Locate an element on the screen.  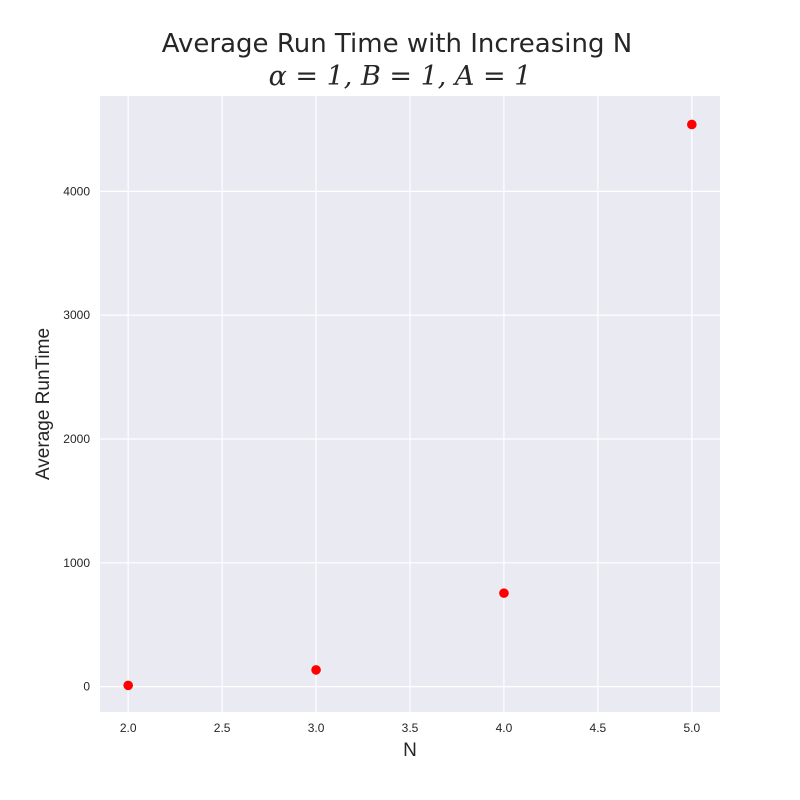
x-axis-label: N is located at coordinates (410, 750).